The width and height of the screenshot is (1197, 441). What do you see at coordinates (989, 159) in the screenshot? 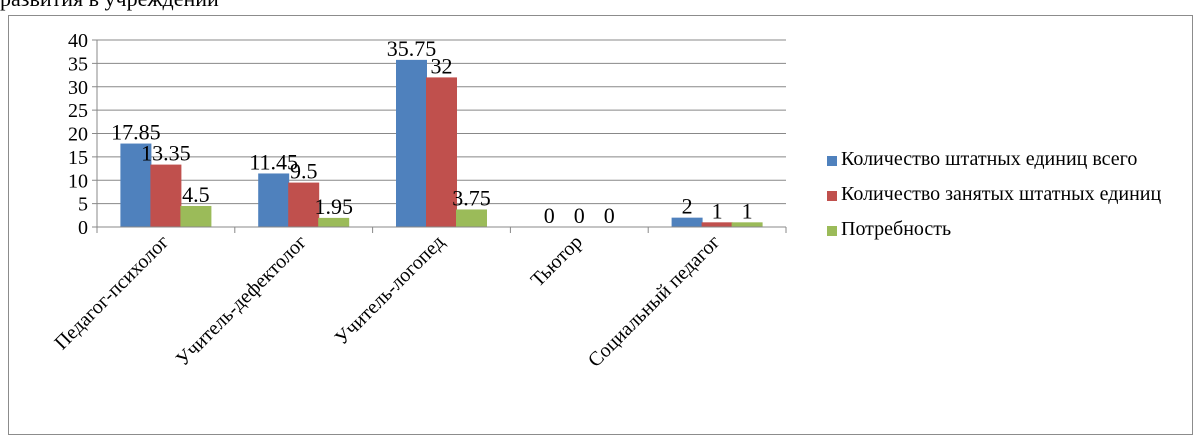
I see `legend-label-series-1: Количество штатных единиц всего` at bounding box center [989, 159].